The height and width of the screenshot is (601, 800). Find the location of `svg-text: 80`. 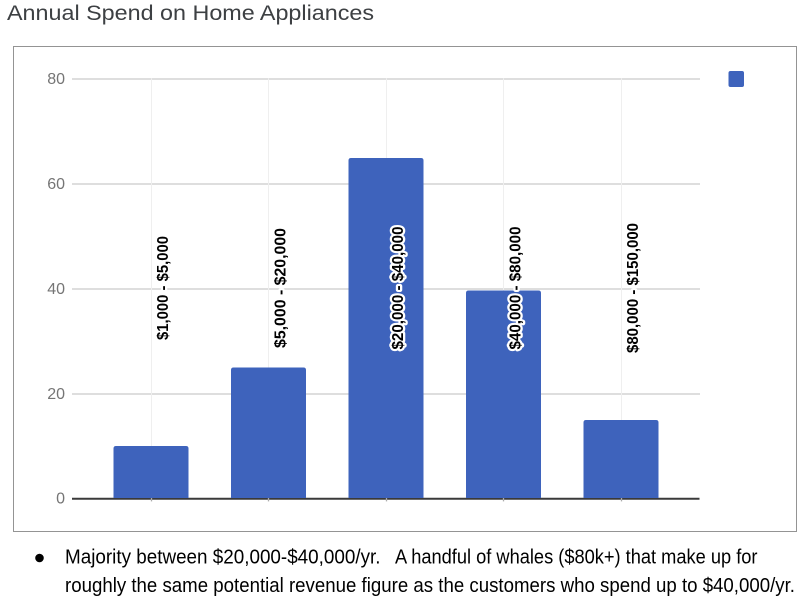

svg-text: 80 is located at coordinates (56, 79).